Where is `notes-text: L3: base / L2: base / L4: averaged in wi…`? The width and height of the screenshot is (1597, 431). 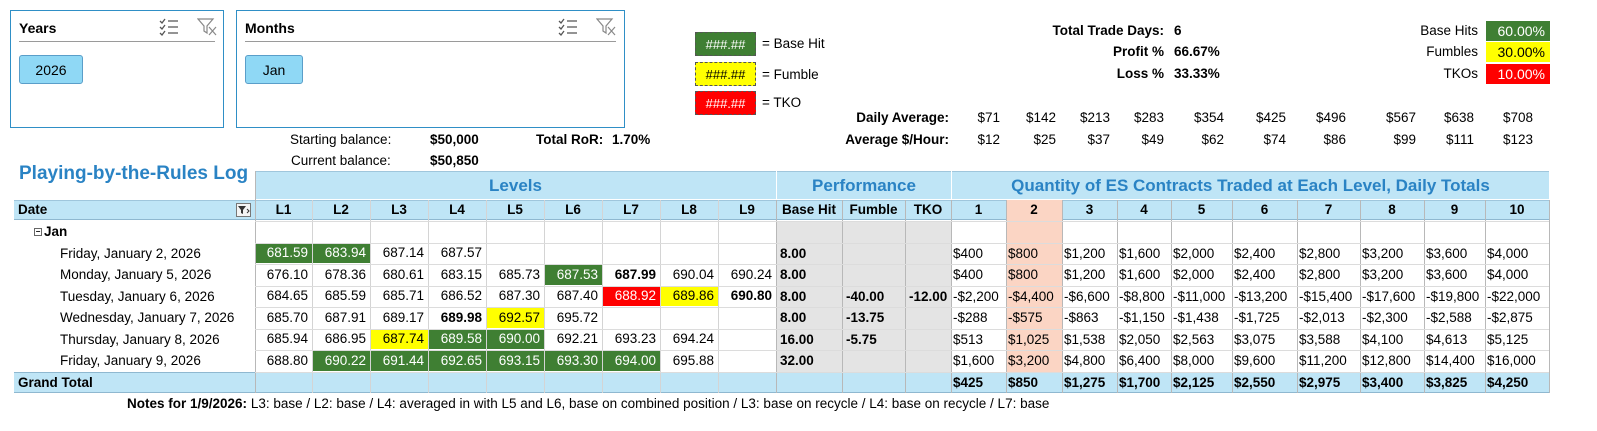
notes-text: L3: base / L2: base / L4: averaged in wi… is located at coordinates (650, 403).